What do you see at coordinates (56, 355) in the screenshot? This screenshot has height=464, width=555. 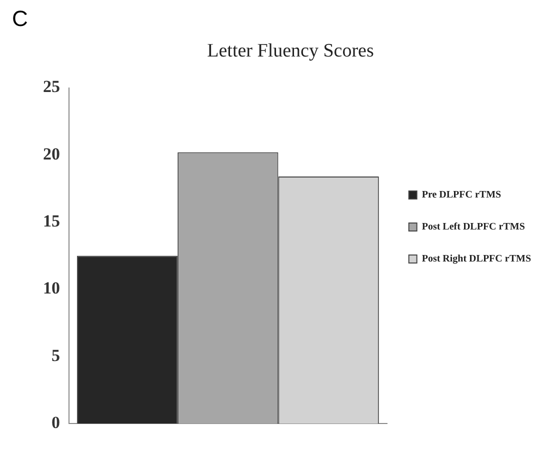 I see `y-tick-label: 5` at bounding box center [56, 355].